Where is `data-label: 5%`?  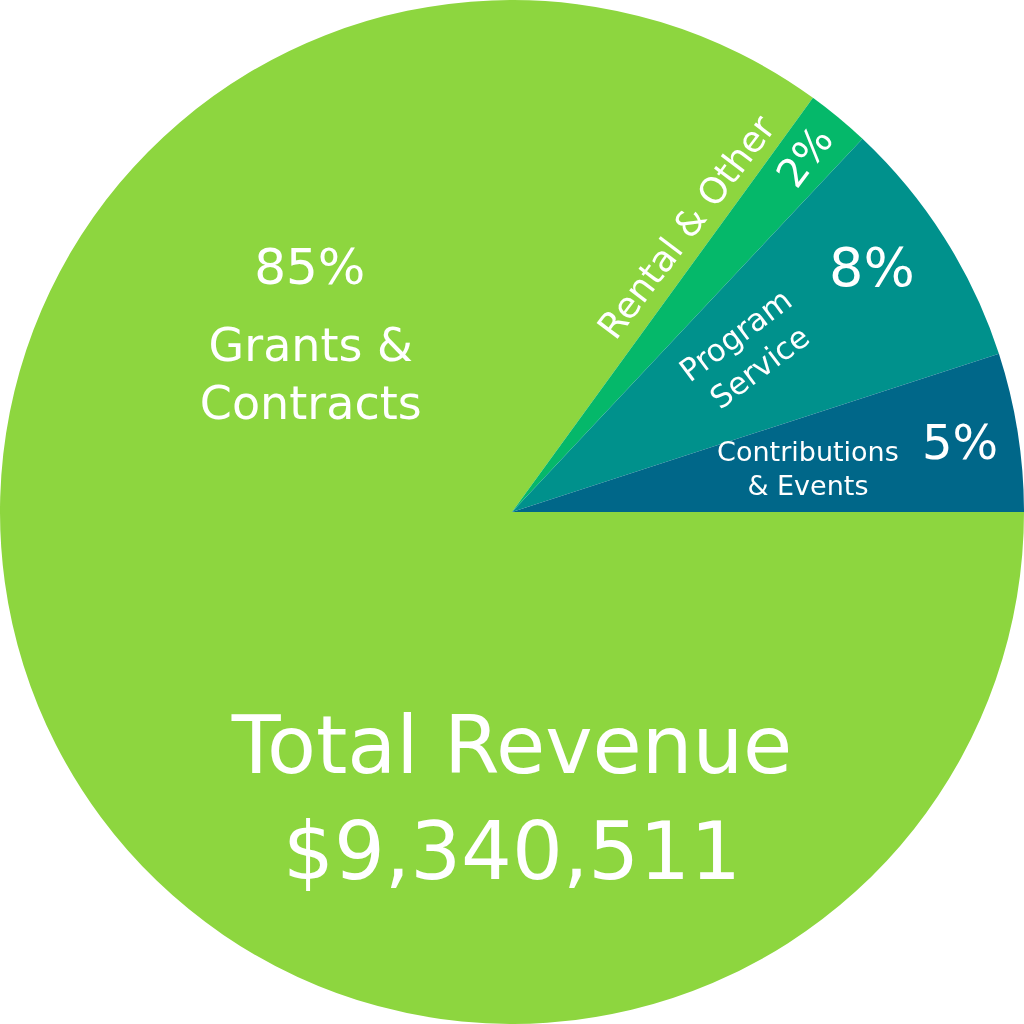
data-label: 5% is located at coordinates (960, 442).